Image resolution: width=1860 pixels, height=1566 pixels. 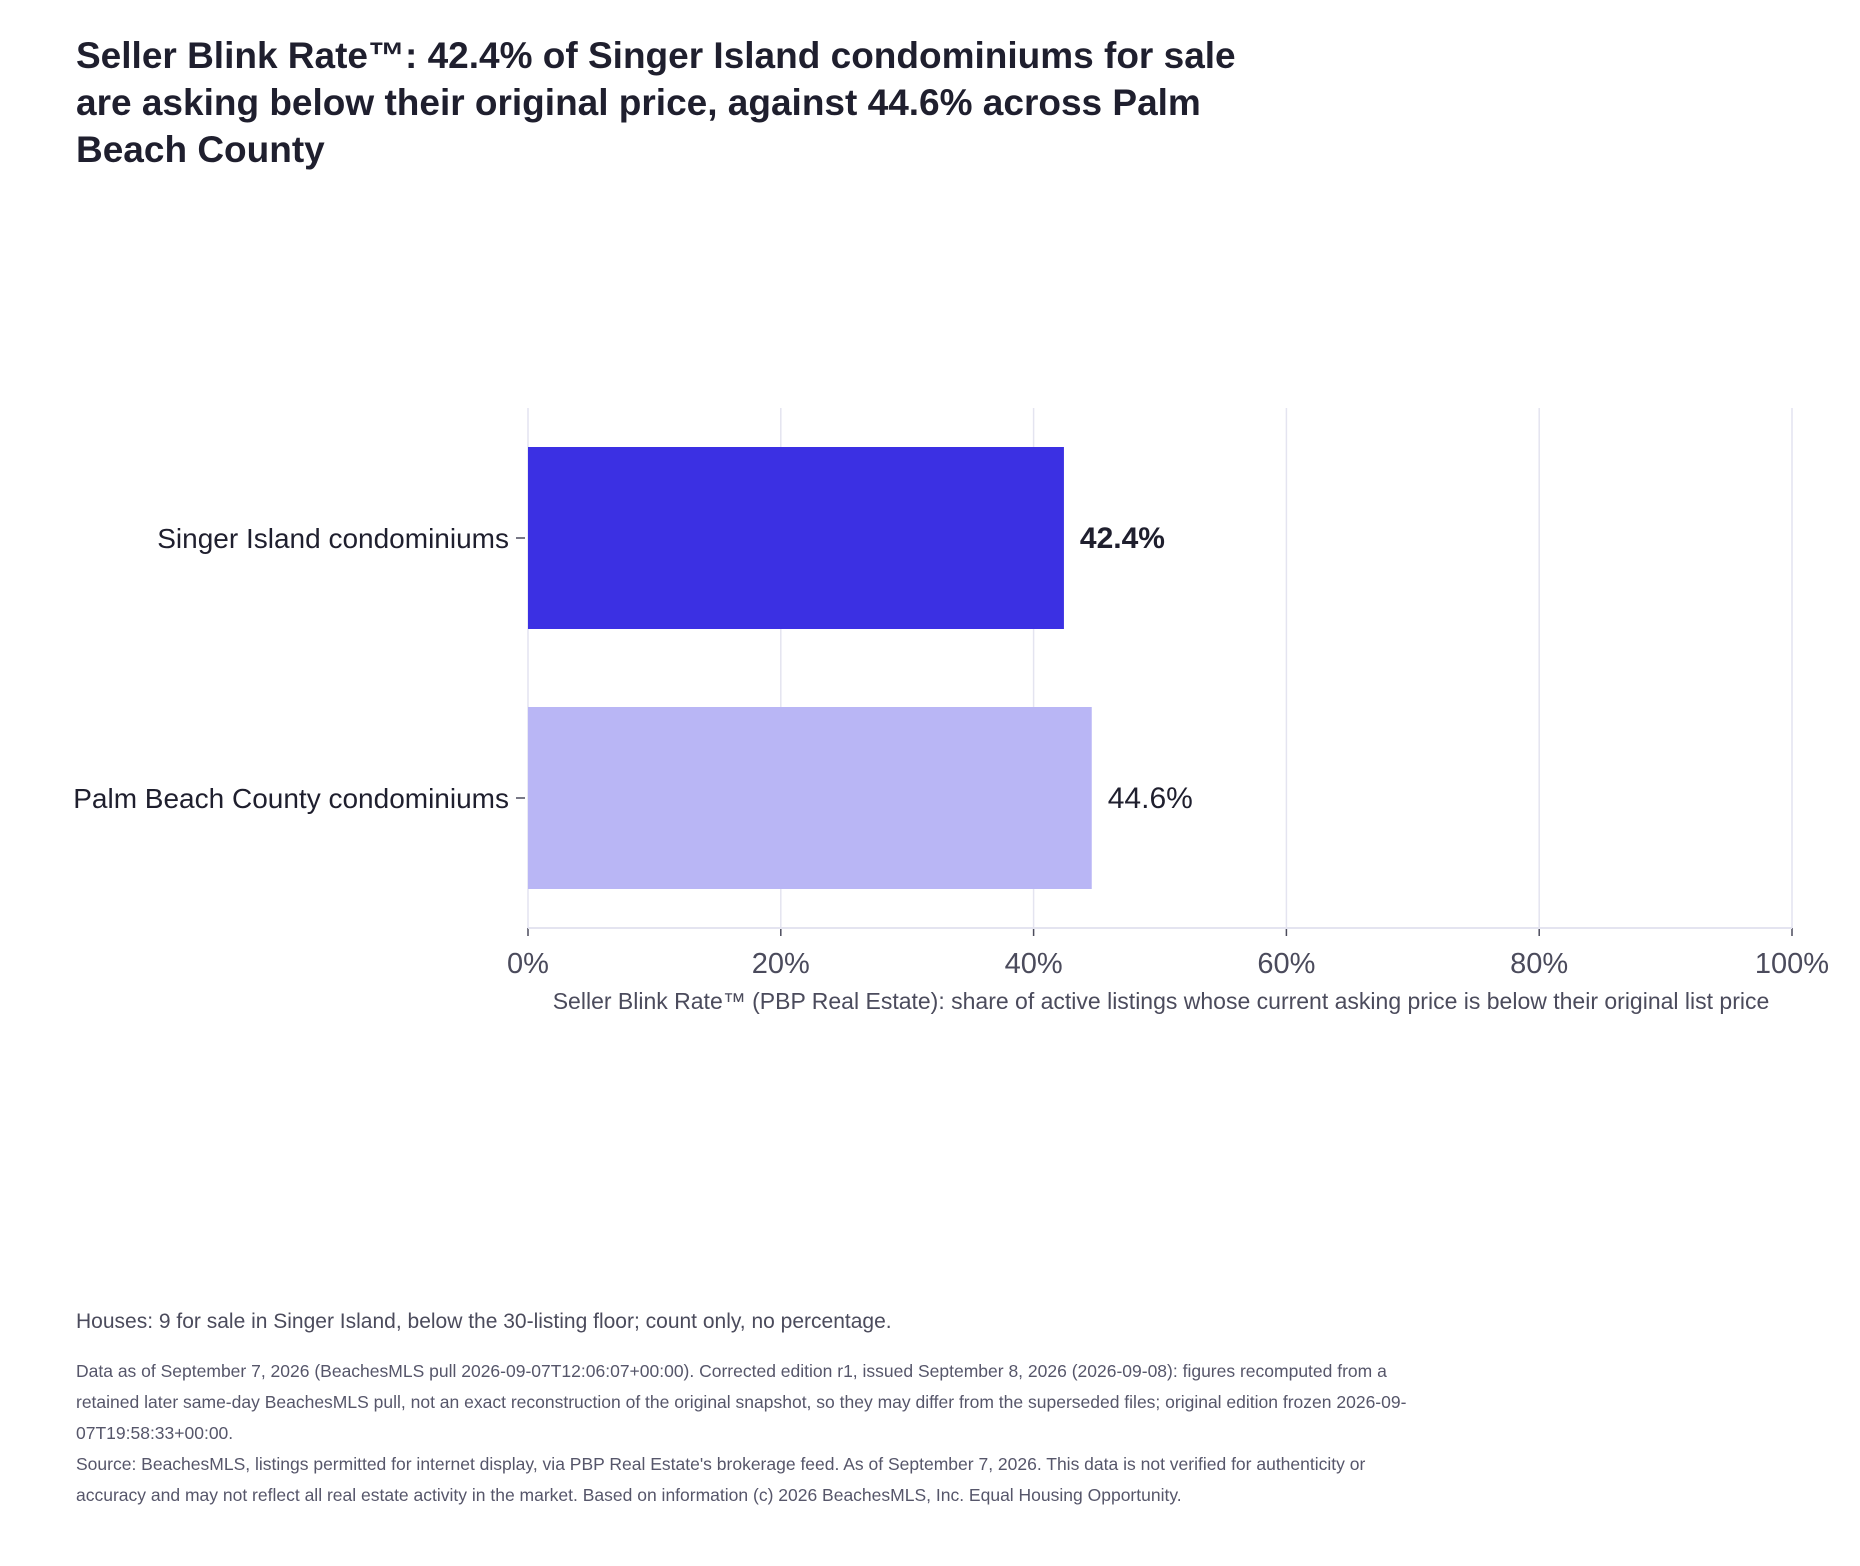 I want to click on x-tick-label: 100%, so click(x=1792, y=964).